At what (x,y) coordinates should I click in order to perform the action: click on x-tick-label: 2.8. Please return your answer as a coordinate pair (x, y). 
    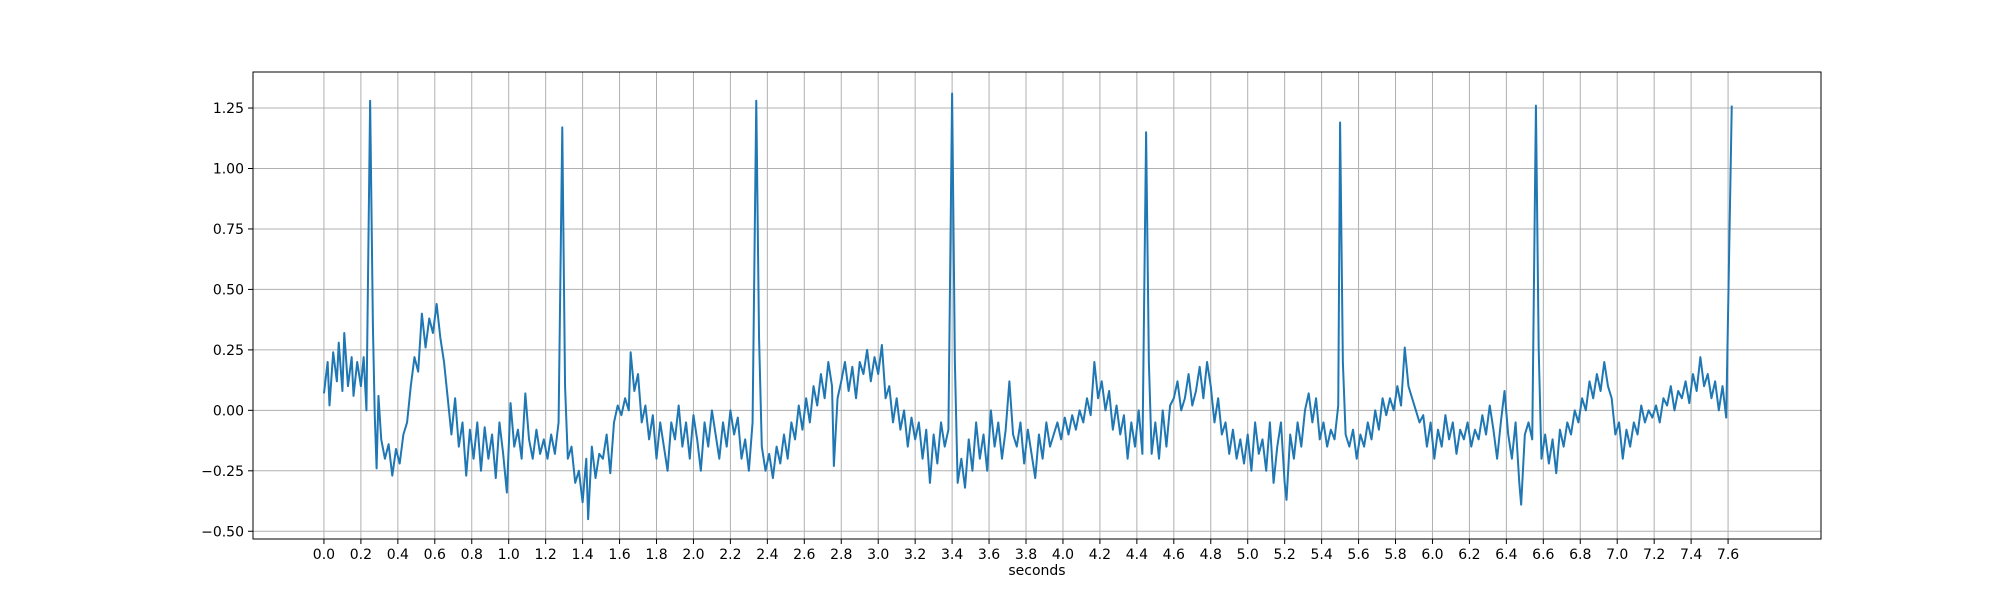
    Looking at the image, I should click on (841, 555).